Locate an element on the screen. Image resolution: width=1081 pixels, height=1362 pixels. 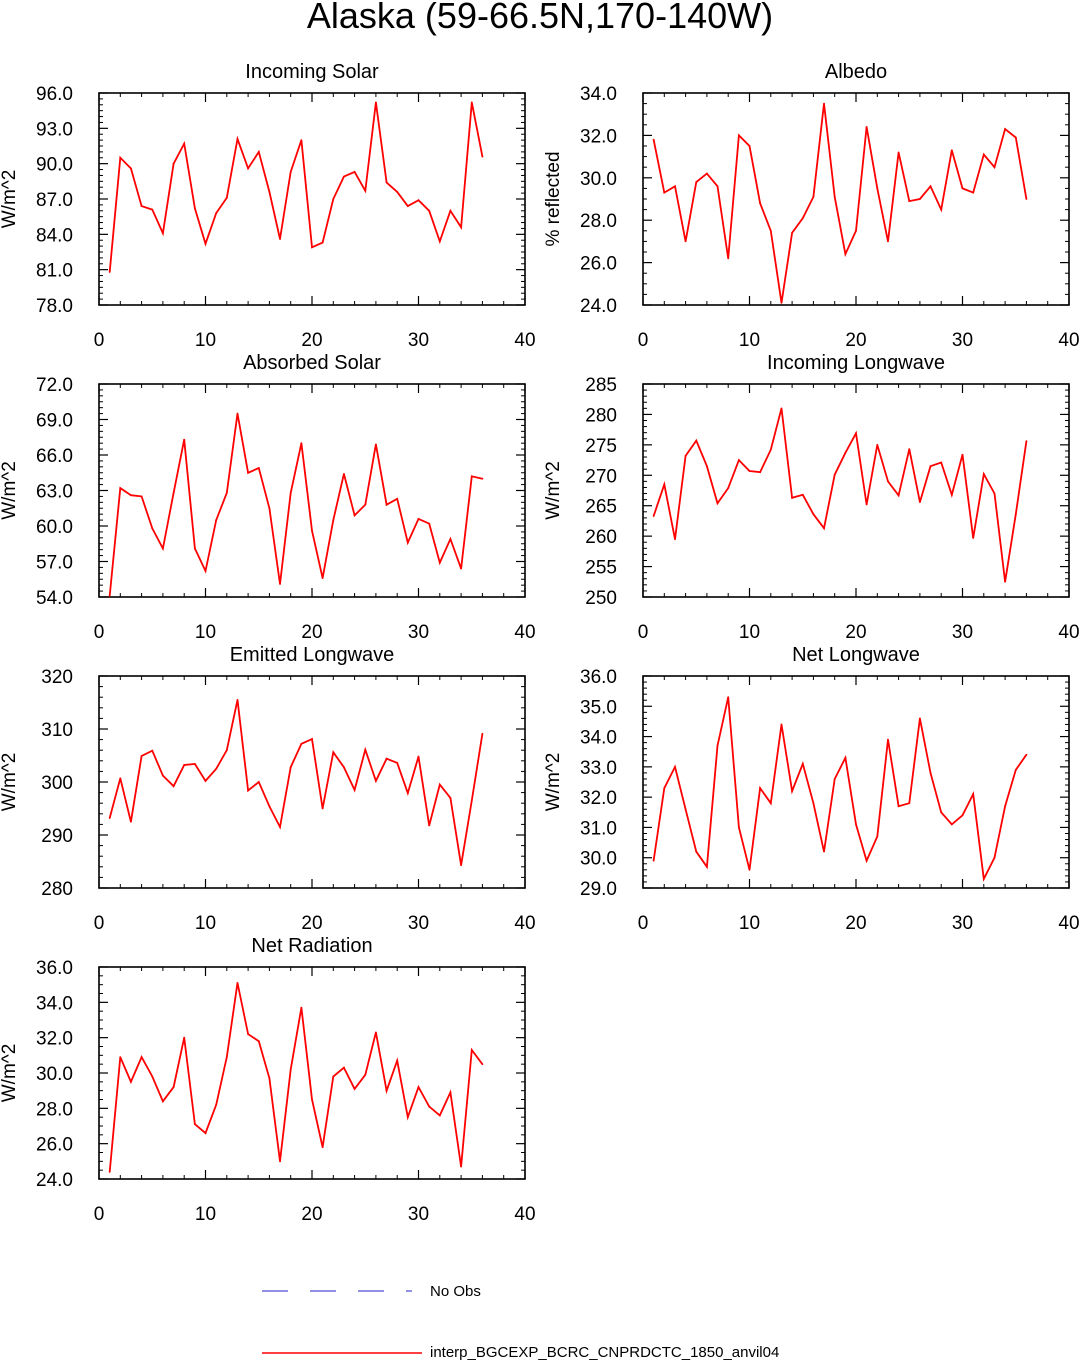
y-tick-label: 260 is located at coordinates (601, 537).